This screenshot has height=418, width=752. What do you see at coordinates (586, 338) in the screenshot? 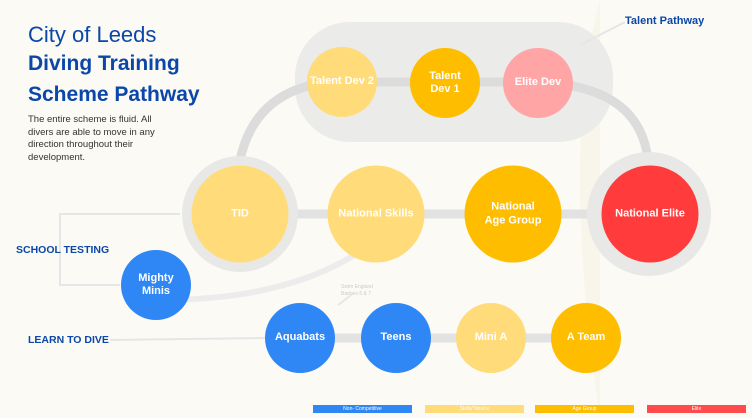
I see `node-a-team: A Team` at bounding box center [586, 338].